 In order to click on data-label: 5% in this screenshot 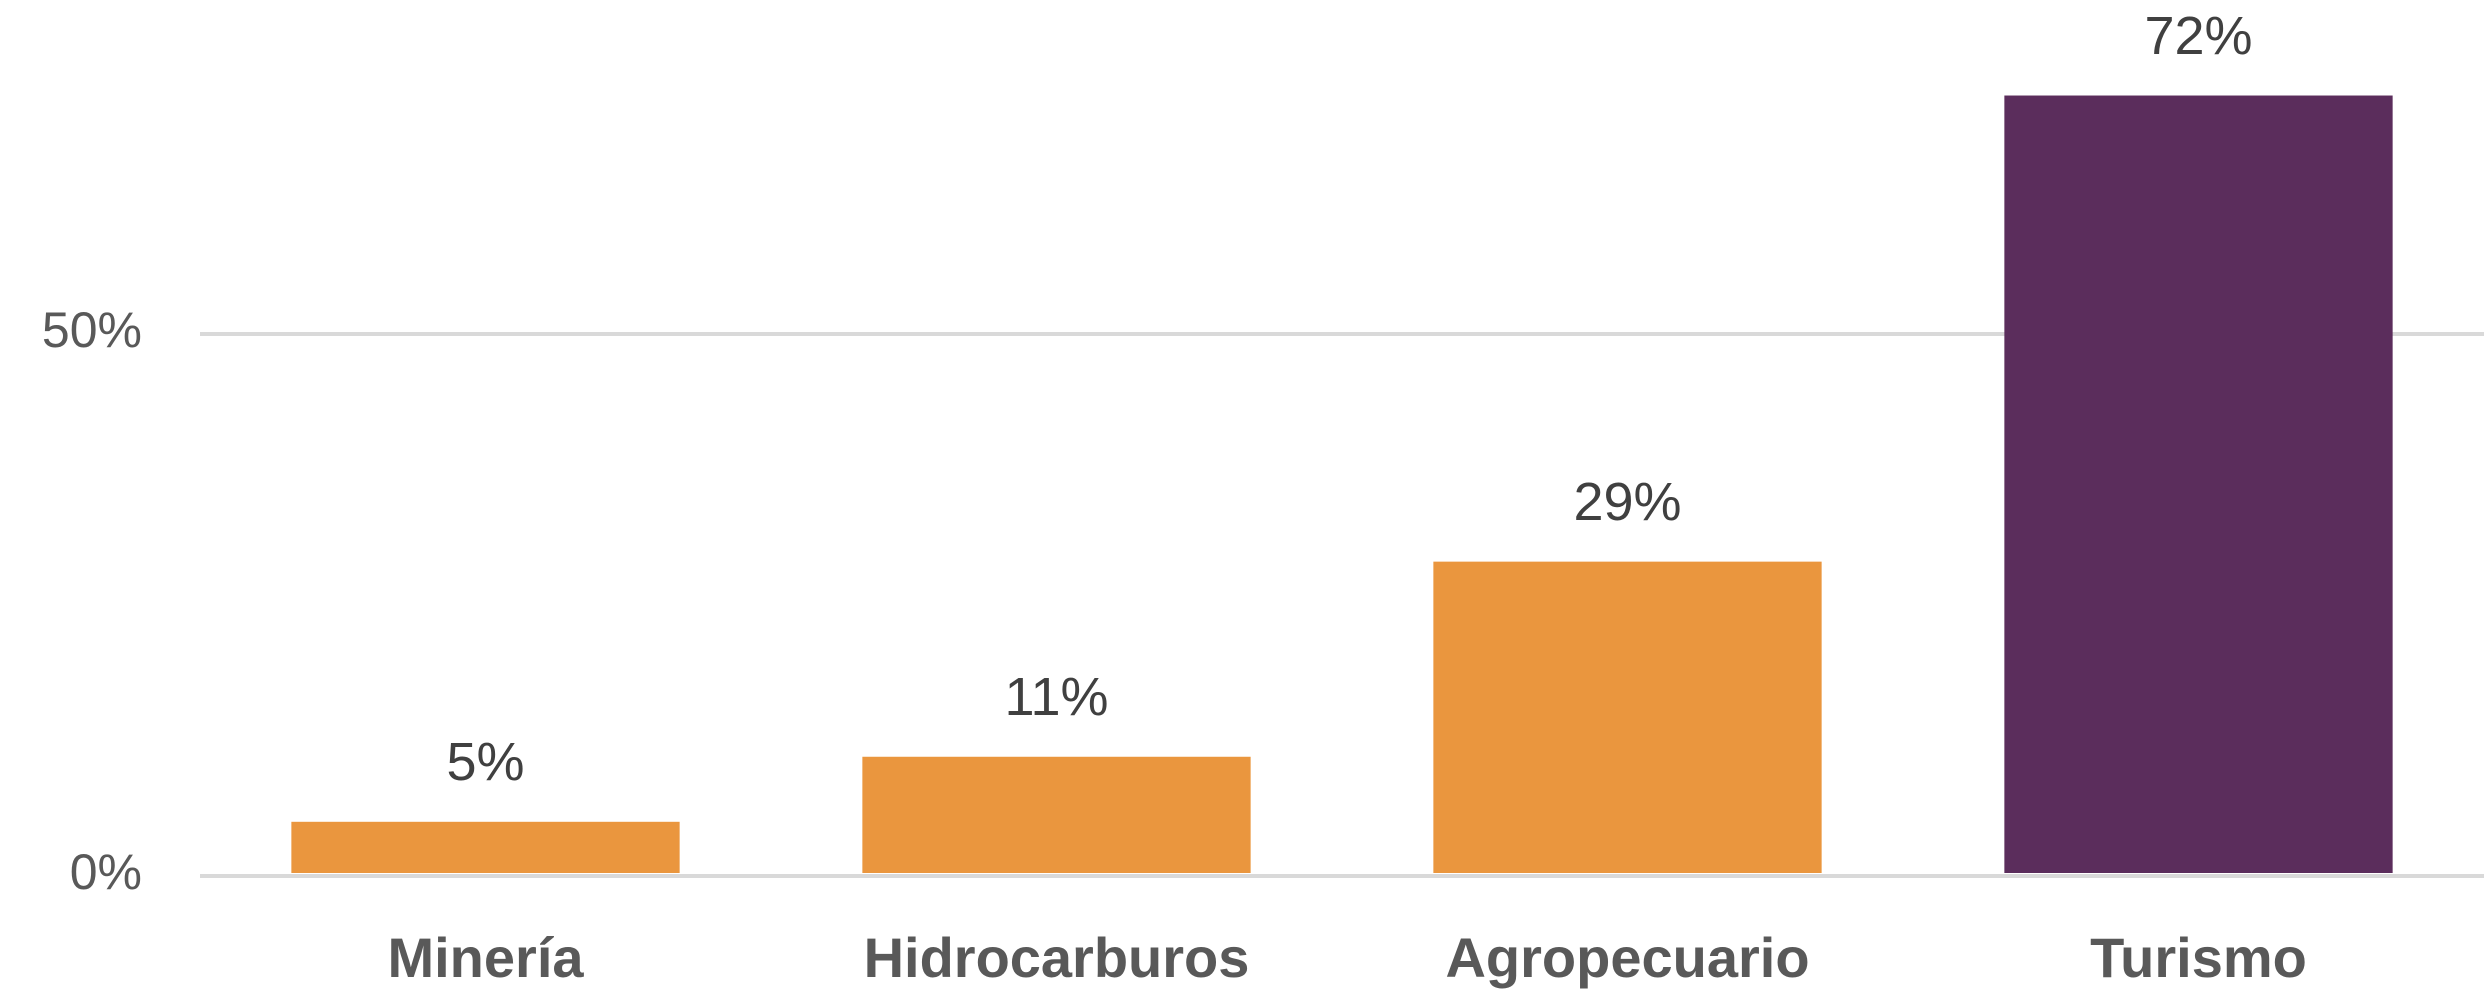, I will do `click(485, 762)`.